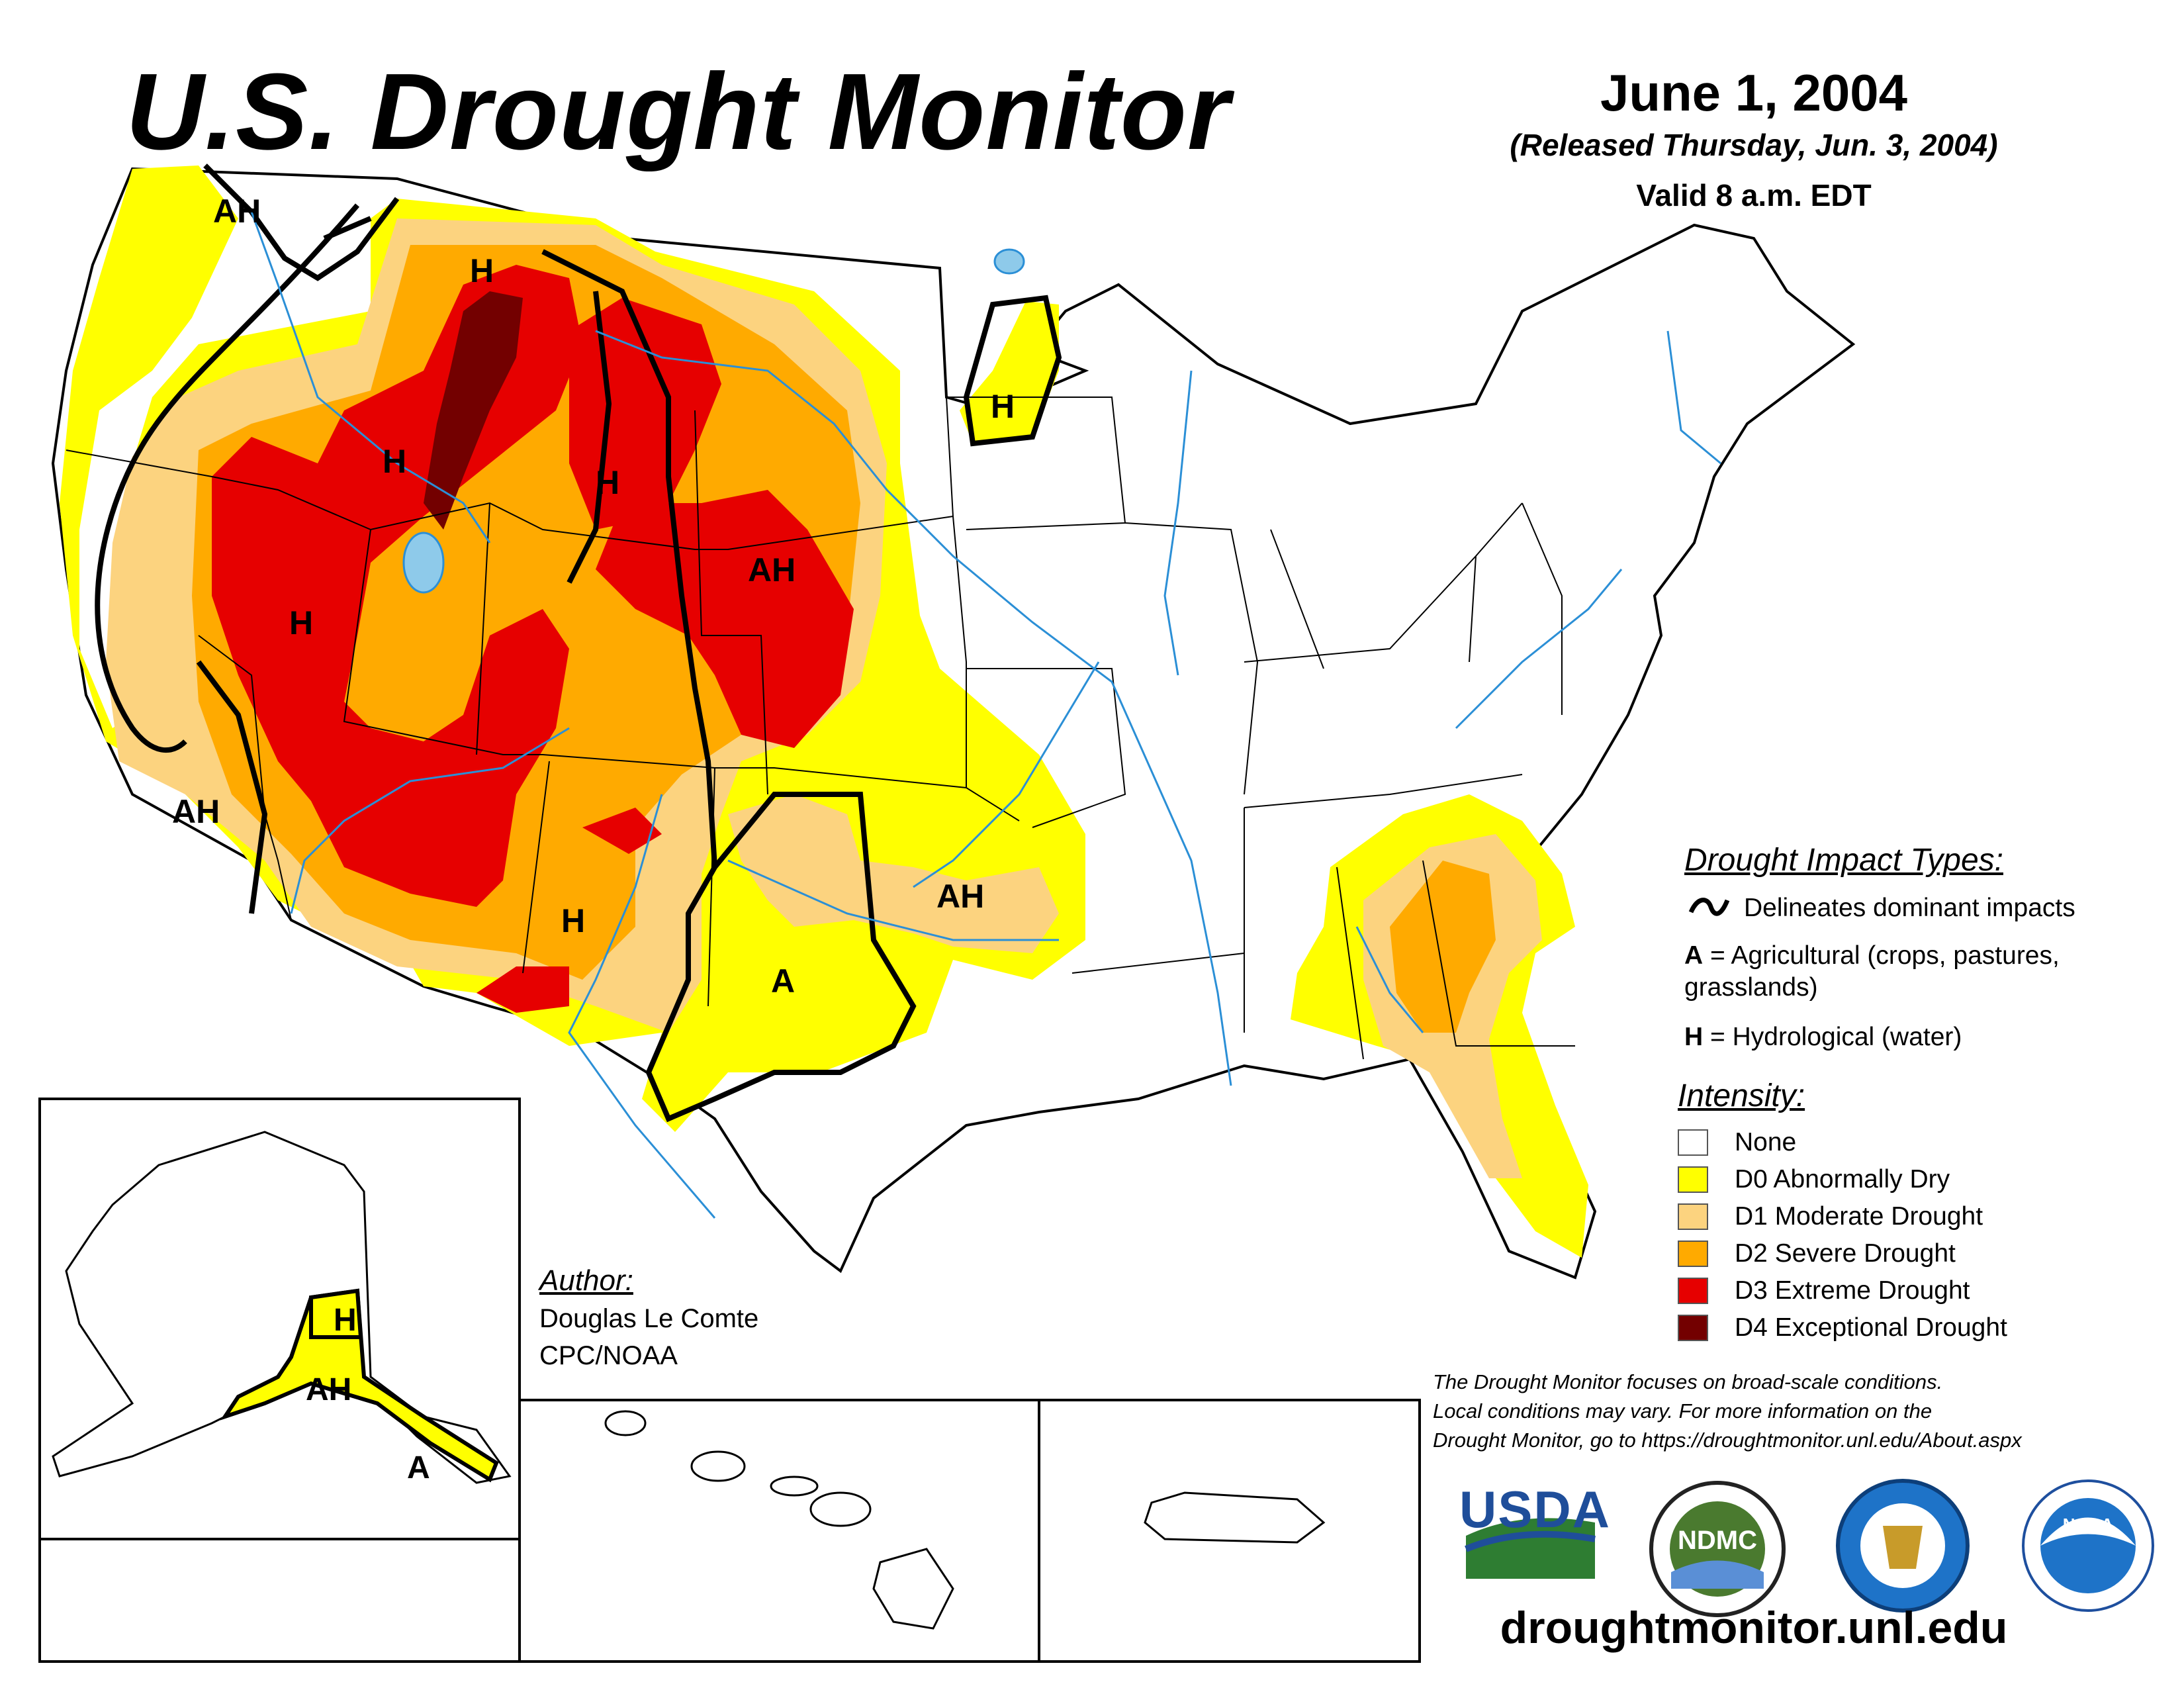  I want to click on impact-line-label: Delineates dominant impacts, so click(1909, 908).